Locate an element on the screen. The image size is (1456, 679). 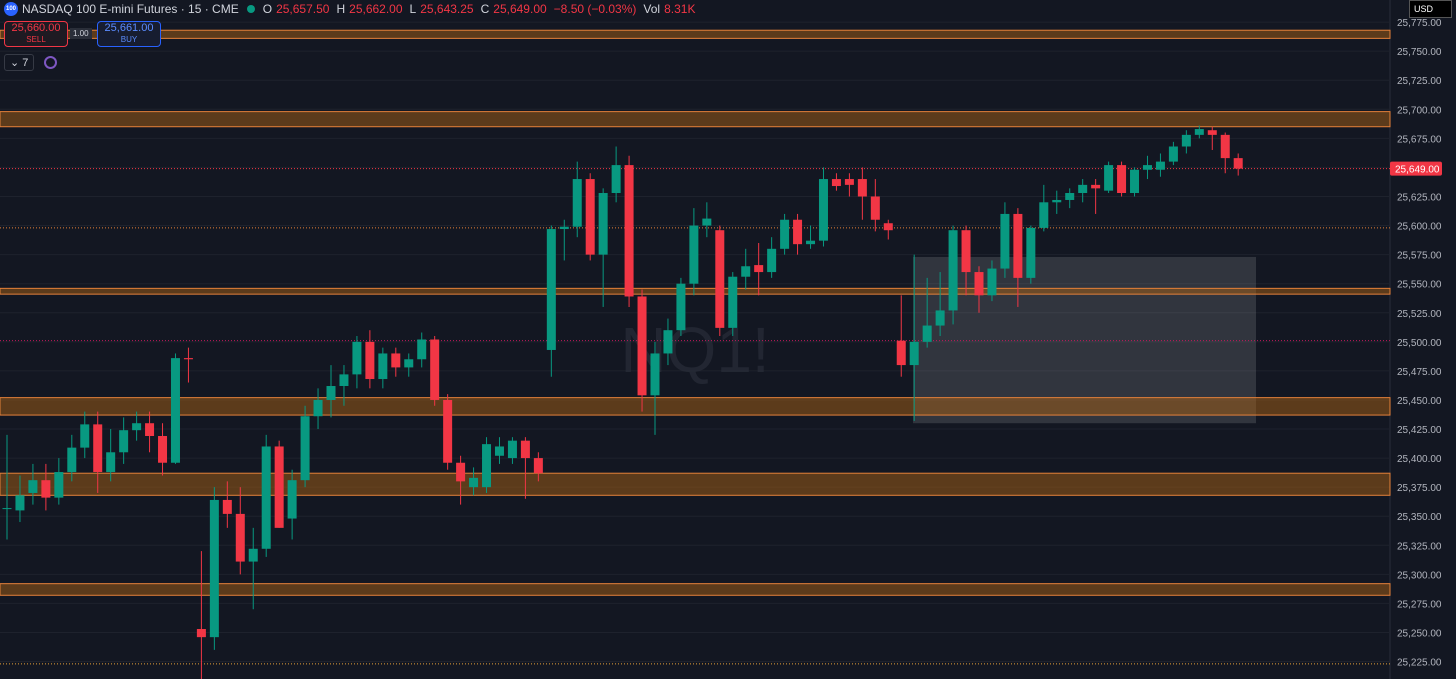
buy-button: 25,661.00 BUY is located at coordinates (129, 34).